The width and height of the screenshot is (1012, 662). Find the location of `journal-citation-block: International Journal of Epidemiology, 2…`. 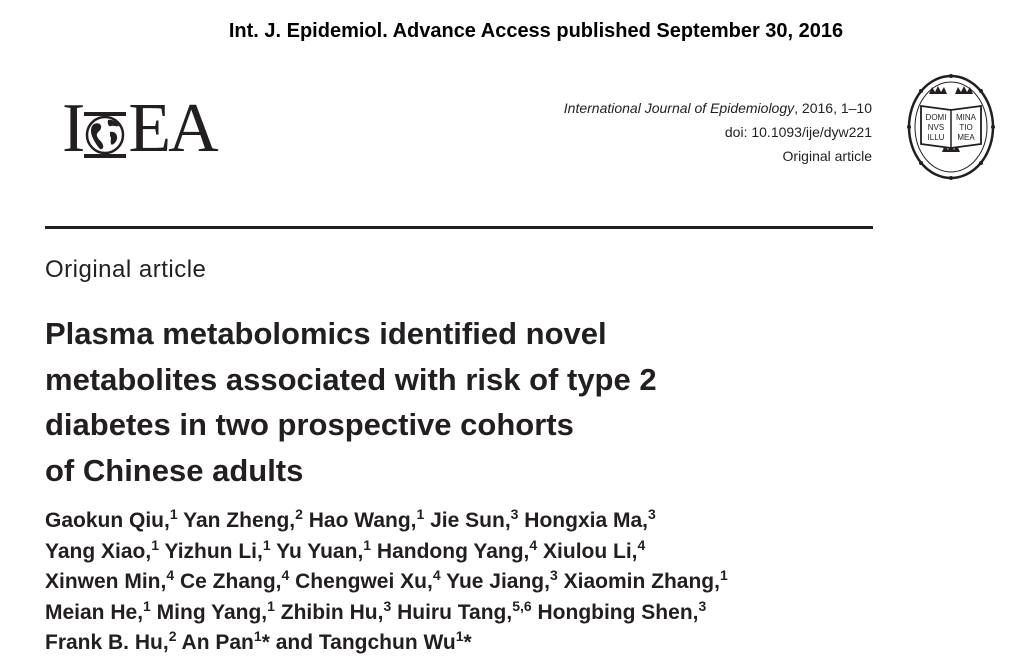

journal-citation-block: International Journal of Epidemiology, 2… is located at coordinates (718, 132).